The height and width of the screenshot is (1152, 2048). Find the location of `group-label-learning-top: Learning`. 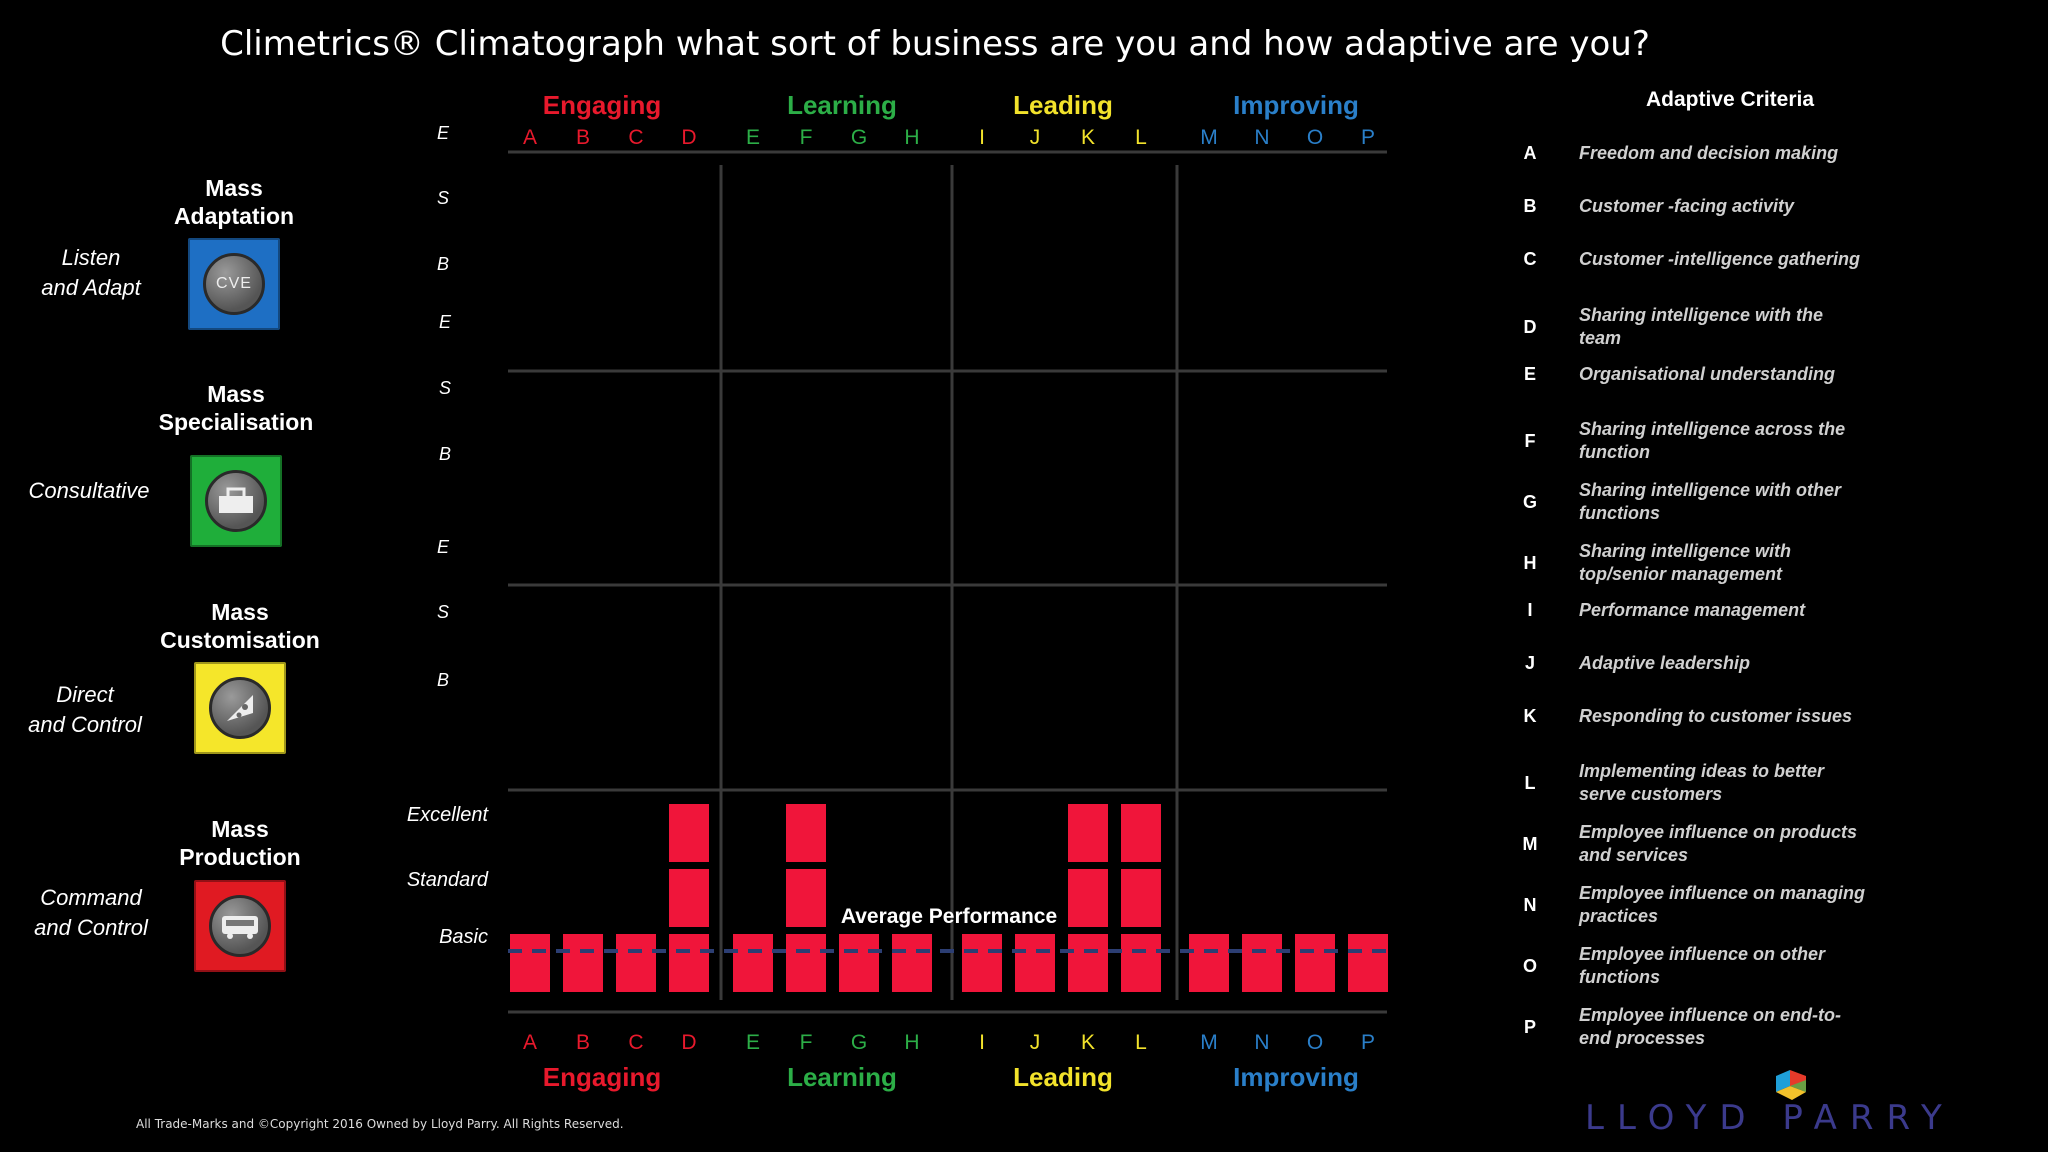

group-label-learning-top: Learning is located at coordinates (842, 105).